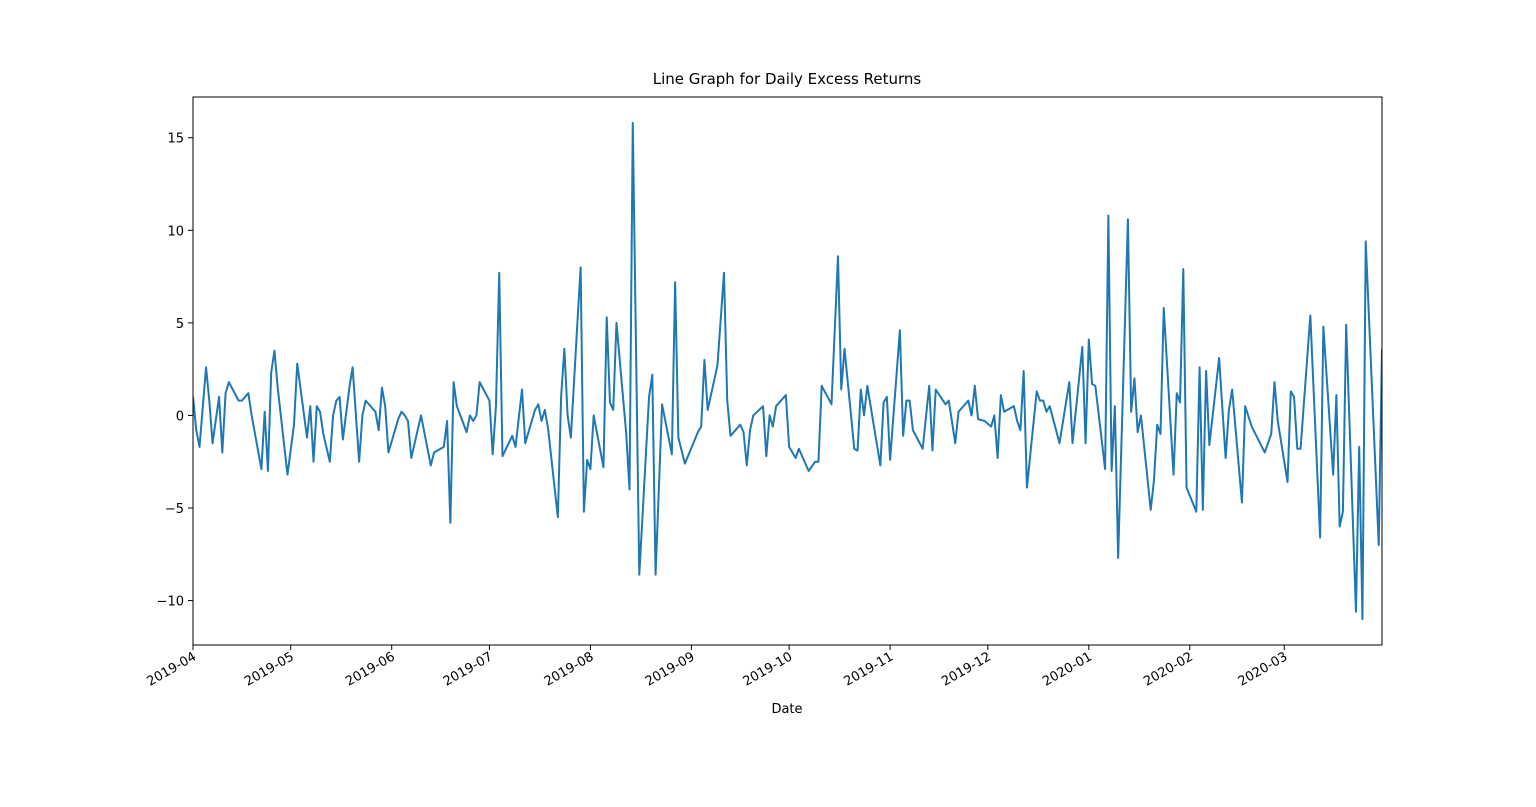  I want to click on chart-title: Line Graph for Daily Excess Returns, so click(787, 79).